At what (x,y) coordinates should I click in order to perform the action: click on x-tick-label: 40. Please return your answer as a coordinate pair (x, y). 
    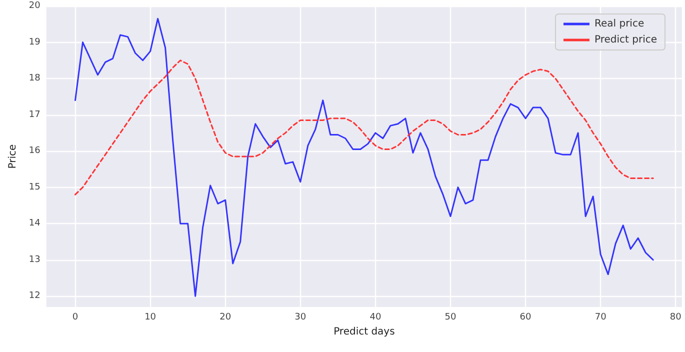
    Looking at the image, I should click on (376, 317).